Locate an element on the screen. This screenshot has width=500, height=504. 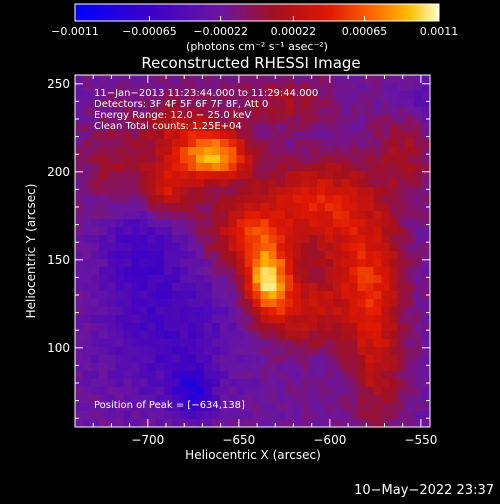
colorbar-tick-label: 0.00022 is located at coordinates (294, 31).